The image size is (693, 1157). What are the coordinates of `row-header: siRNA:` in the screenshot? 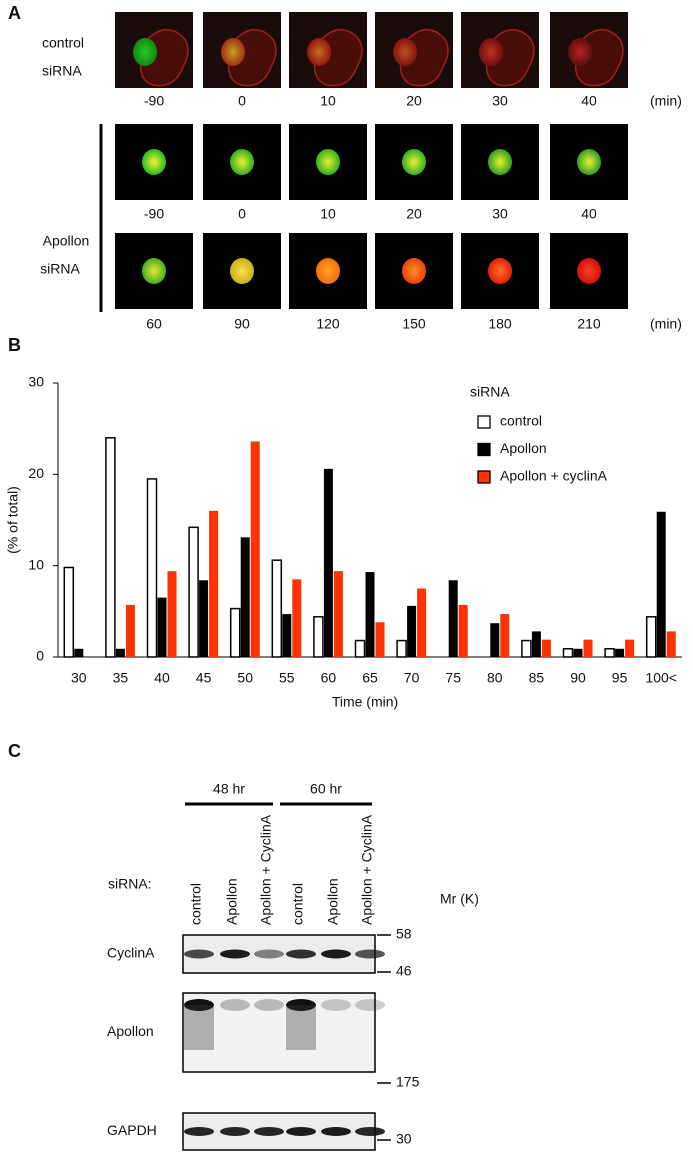 It's located at (130, 884).